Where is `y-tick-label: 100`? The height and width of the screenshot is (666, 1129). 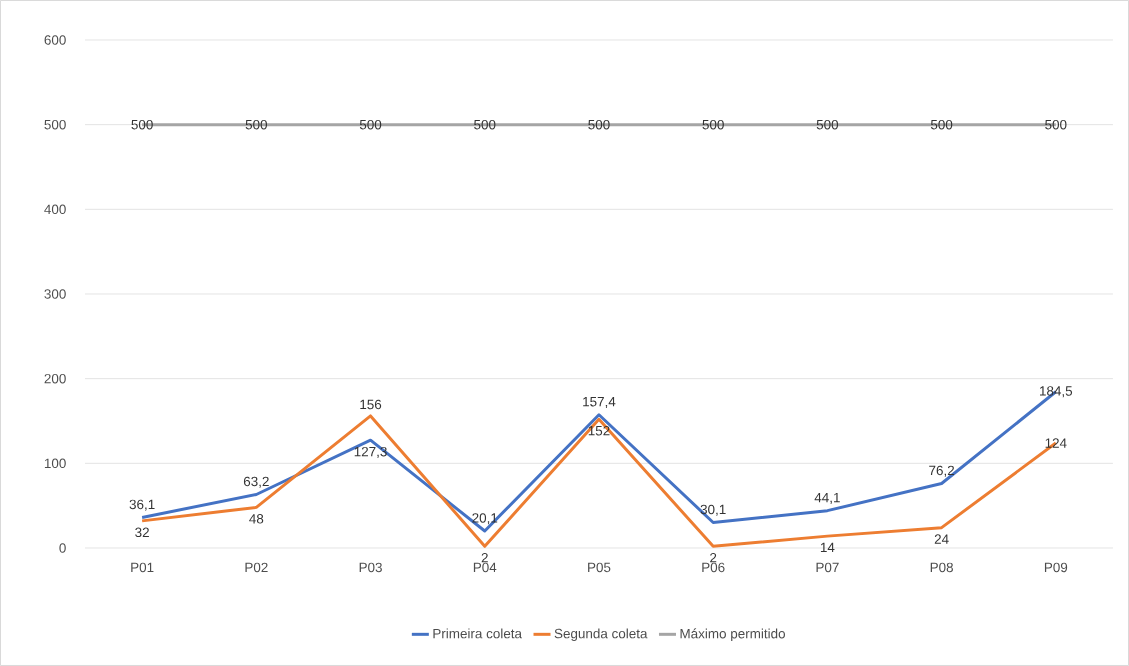
y-tick-label: 100 is located at coordinates (55, 463).